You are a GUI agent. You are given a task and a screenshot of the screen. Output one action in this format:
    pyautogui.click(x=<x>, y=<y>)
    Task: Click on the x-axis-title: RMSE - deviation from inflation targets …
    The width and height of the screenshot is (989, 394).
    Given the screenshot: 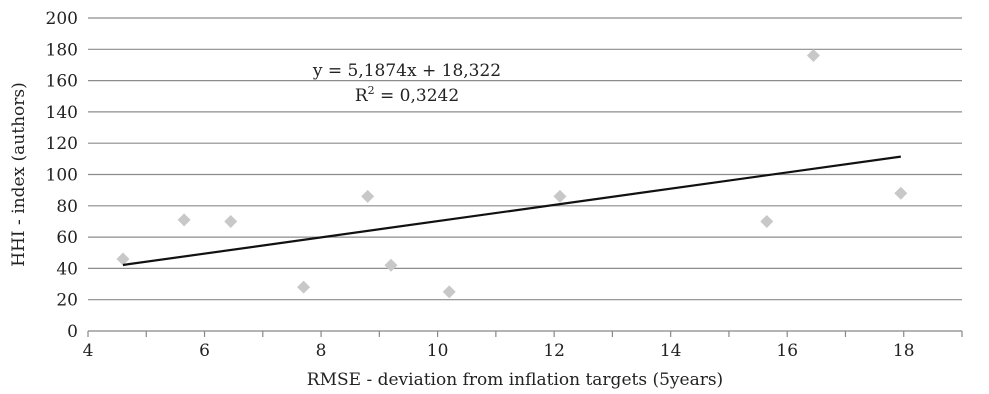 What is the action you would take?
    pyautogui.click(x=515, y=380)
    